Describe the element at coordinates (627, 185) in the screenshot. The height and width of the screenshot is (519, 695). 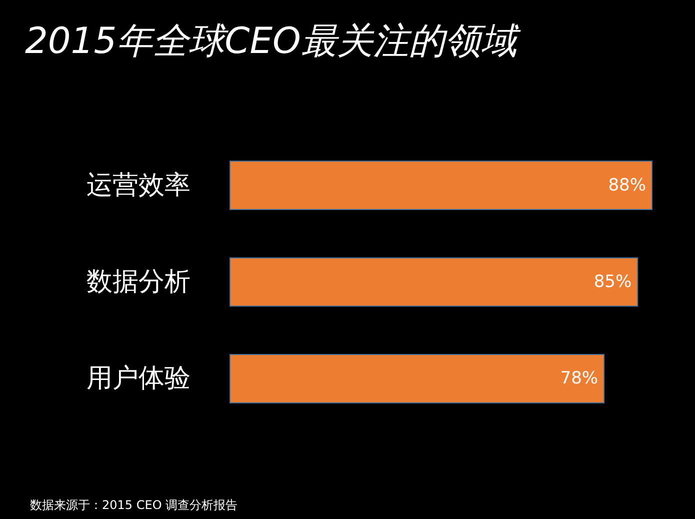
I see `data-label: 88%` at that location.